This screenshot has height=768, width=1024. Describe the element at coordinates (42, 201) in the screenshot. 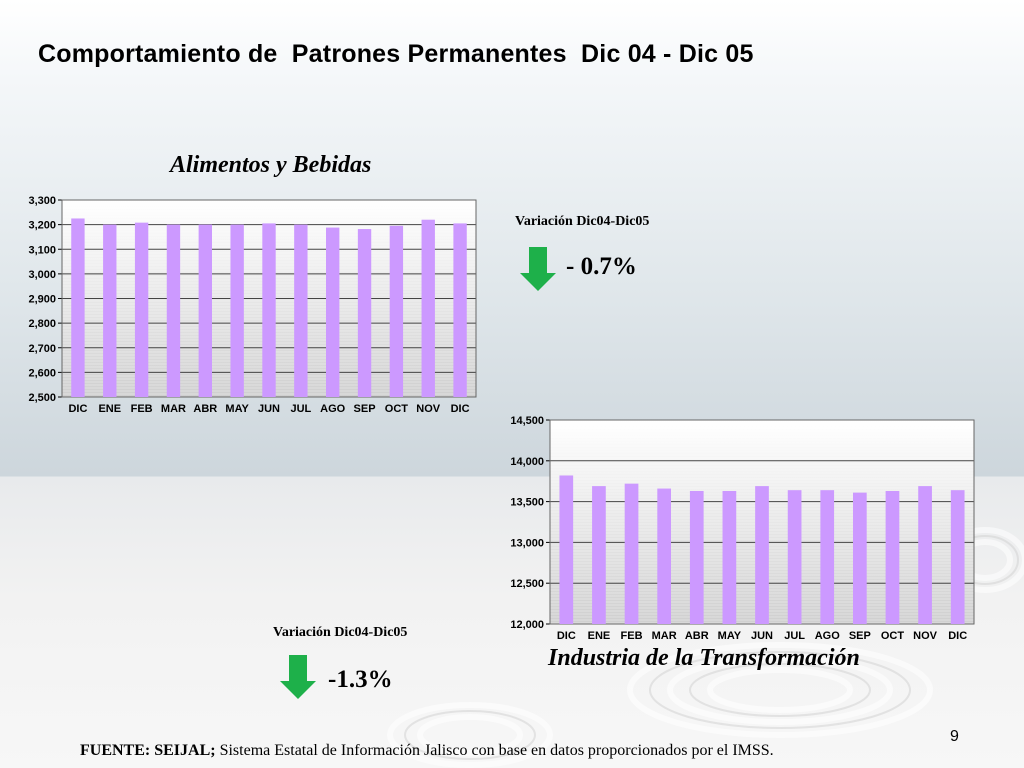

I see `y-tick-label: 3,300` at that location.